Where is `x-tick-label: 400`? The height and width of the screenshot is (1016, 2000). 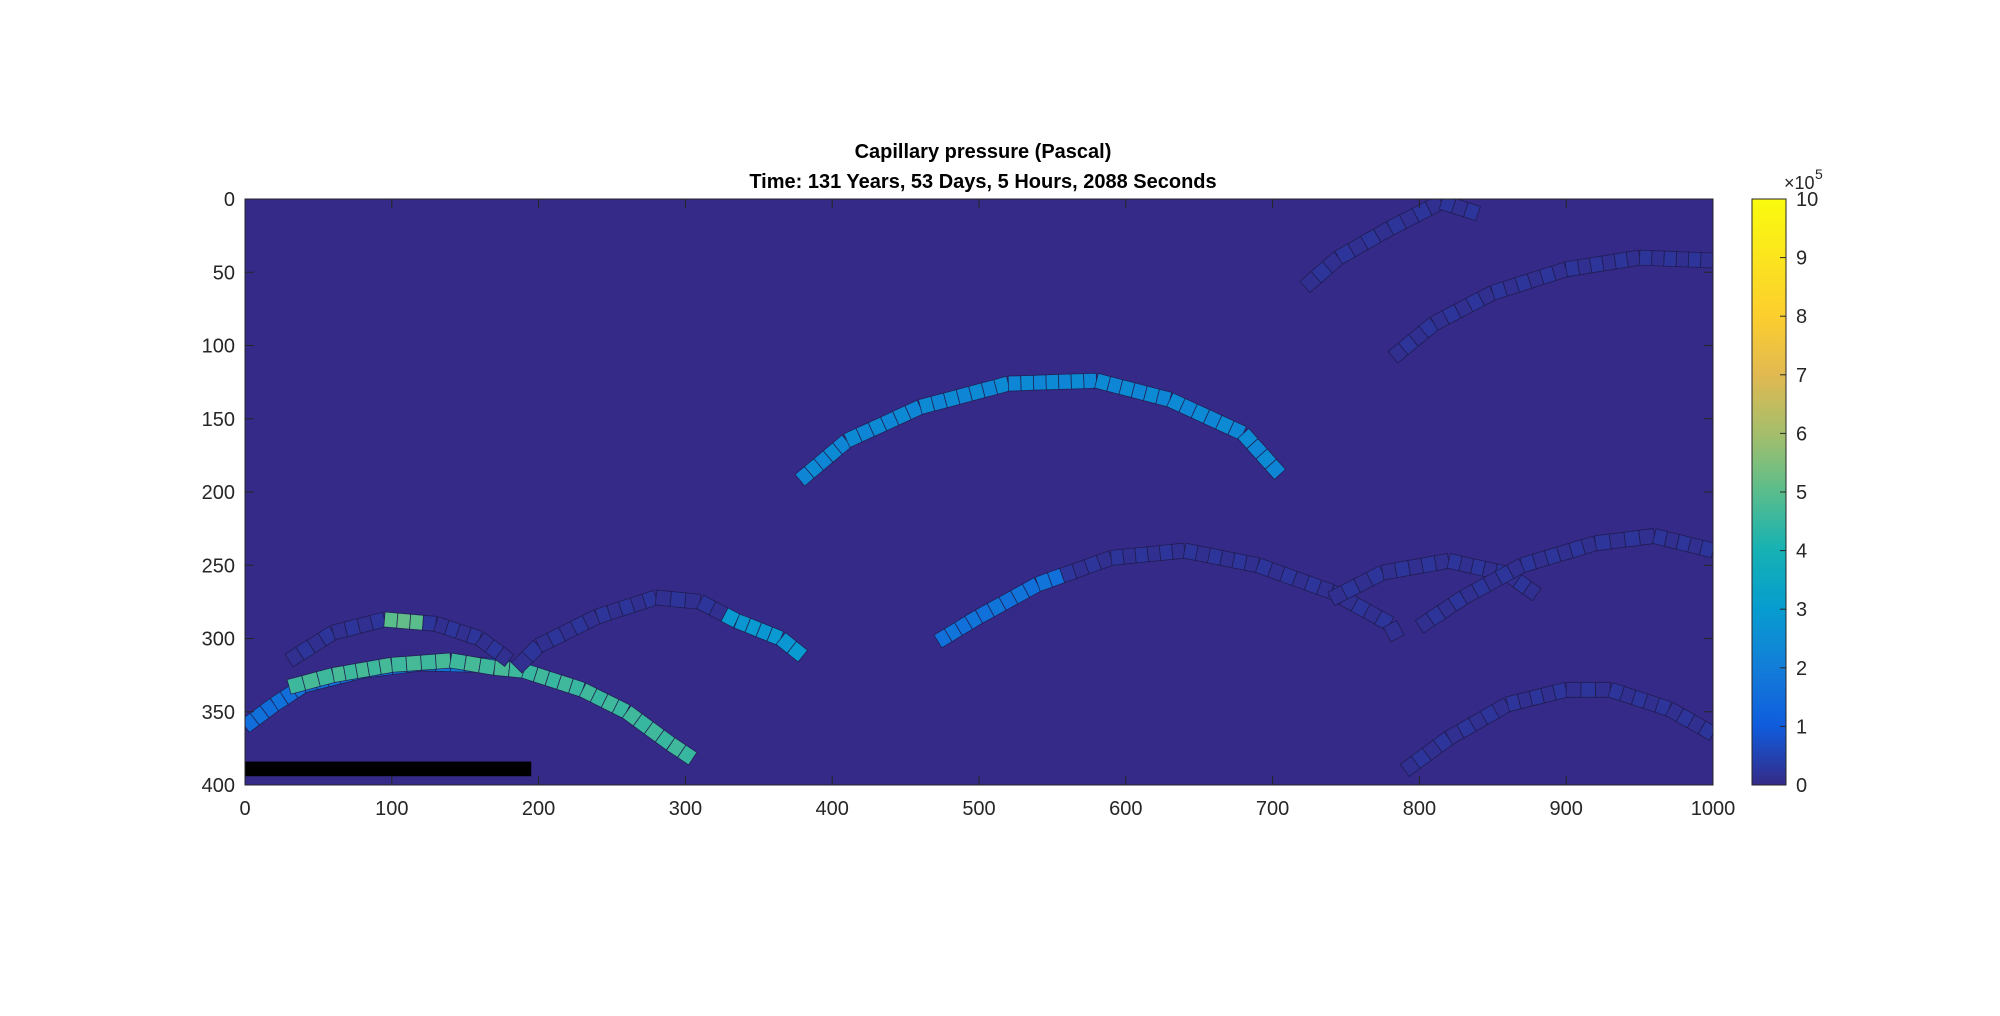 x-tick-label: 400 is located at coordinates (832, 809).